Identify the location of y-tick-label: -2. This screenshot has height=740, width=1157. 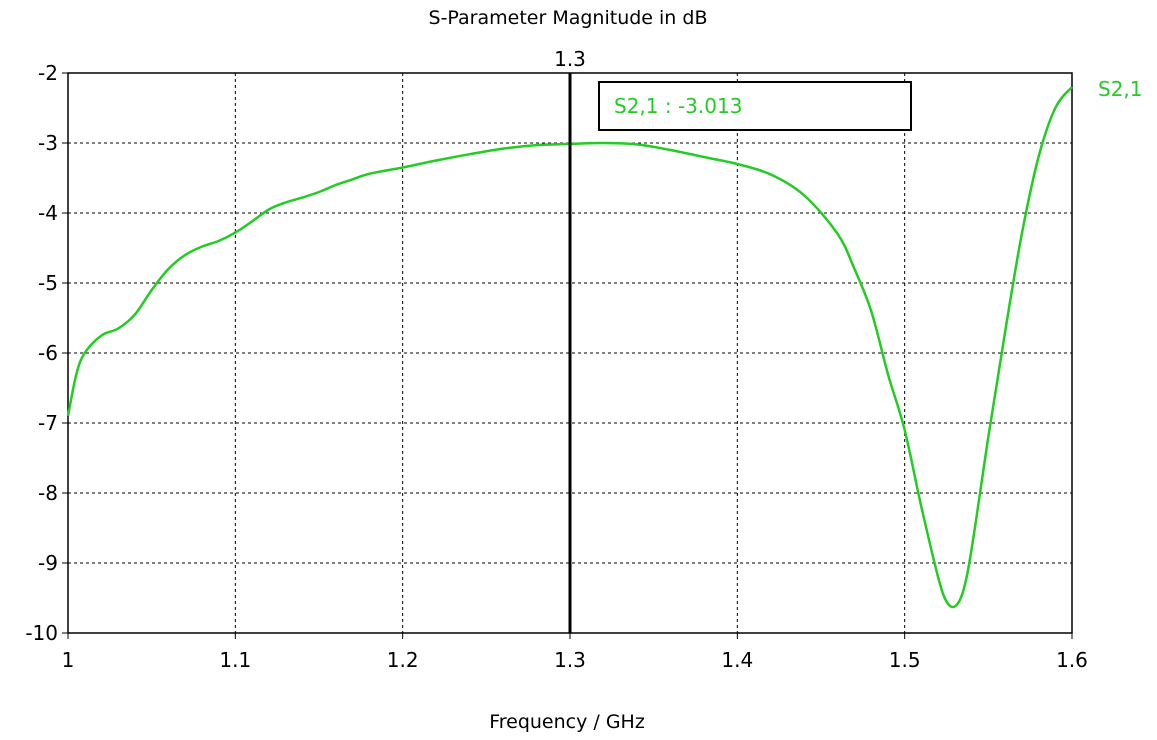
(48, 73).